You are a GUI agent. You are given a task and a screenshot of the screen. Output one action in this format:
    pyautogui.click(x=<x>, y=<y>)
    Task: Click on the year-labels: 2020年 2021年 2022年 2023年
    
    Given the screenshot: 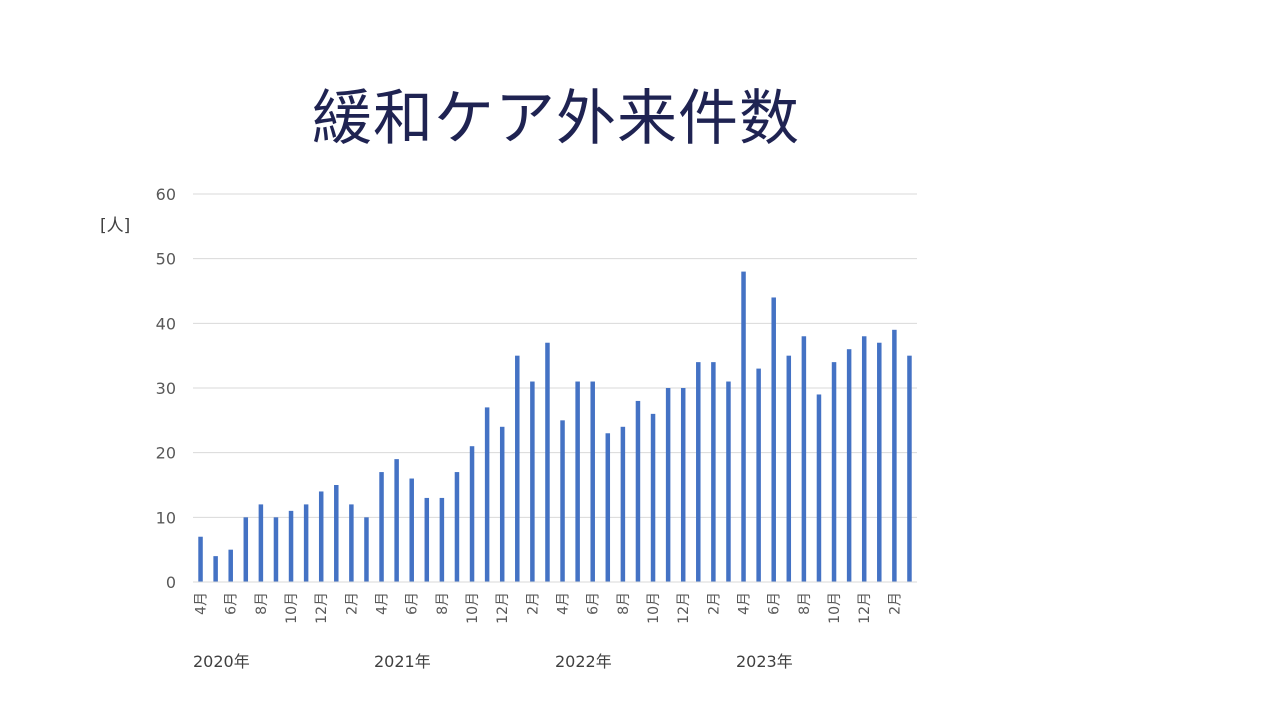 What is the action you would take?
    pyautogui.click(x=493, y=661)
    